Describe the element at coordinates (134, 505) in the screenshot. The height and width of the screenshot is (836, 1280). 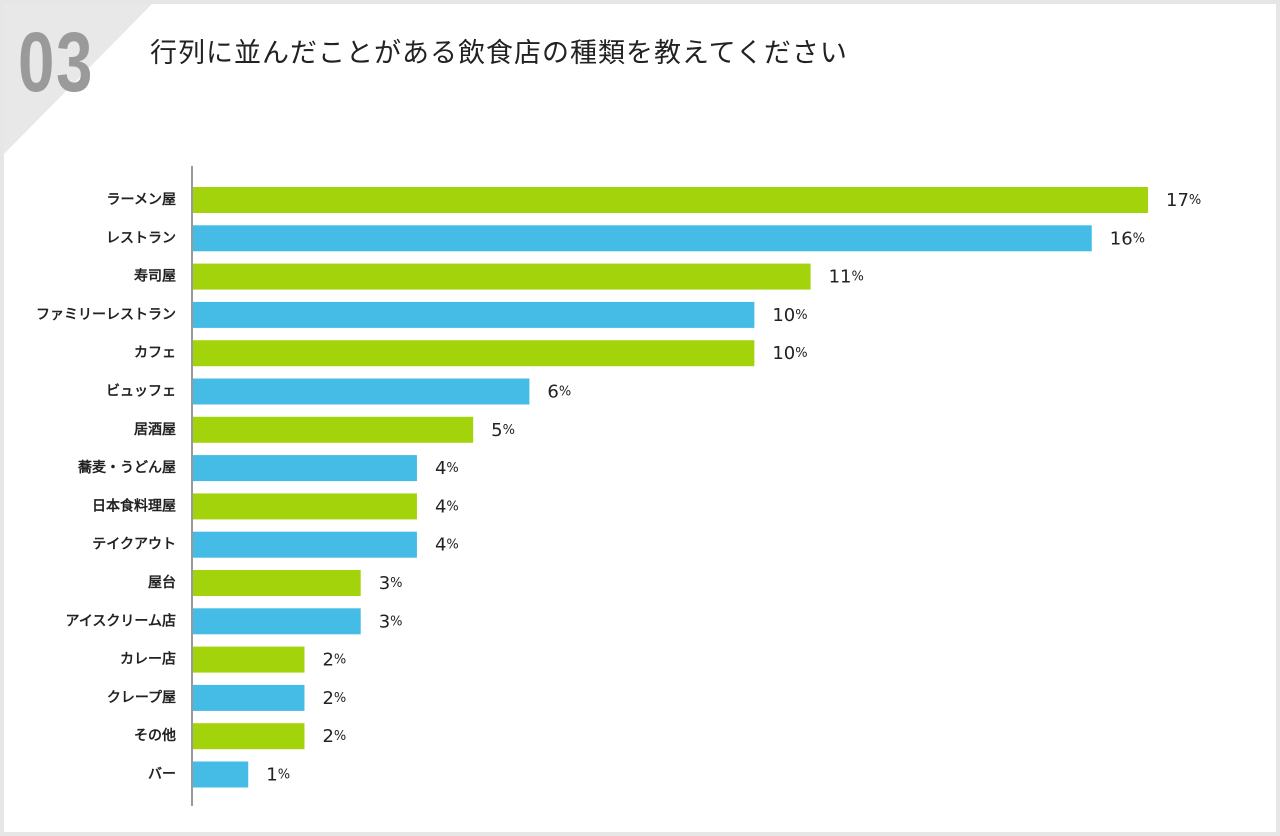
I see `category-label: 日本食料理屋` at that location.